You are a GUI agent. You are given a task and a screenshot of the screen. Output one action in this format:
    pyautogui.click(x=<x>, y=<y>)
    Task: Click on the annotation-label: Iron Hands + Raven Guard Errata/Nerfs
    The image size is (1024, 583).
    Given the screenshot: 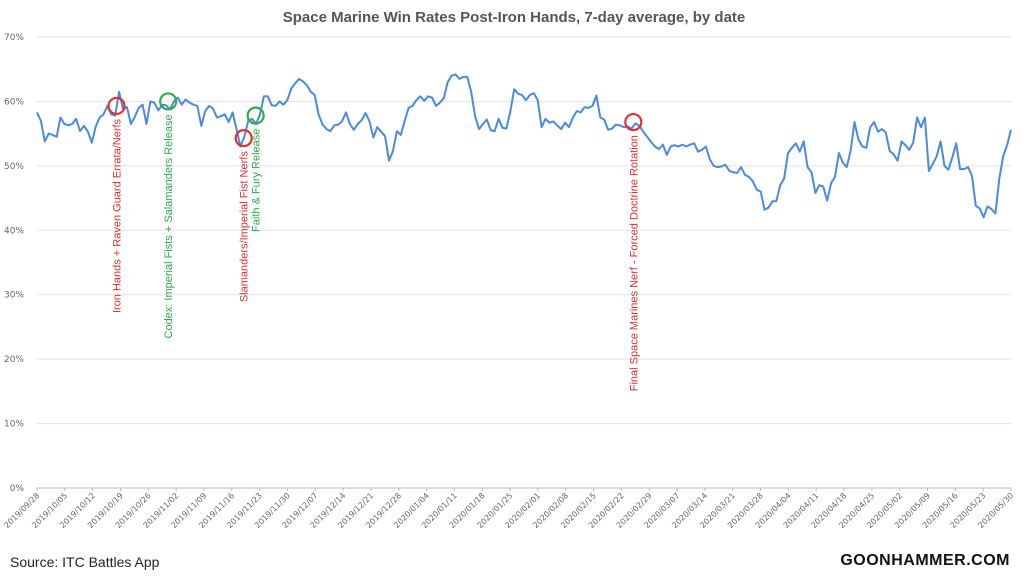 What is the action you would take?
    pyautogui.click(x=118, y=215)
    